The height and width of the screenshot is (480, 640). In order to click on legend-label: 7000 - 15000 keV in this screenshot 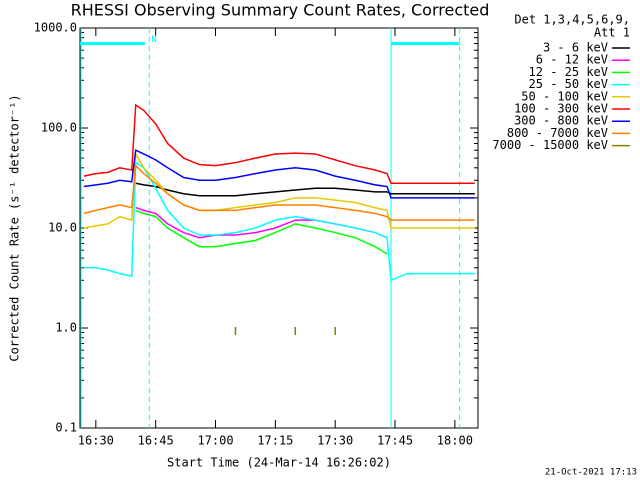, I will do `click(550, 145)`.